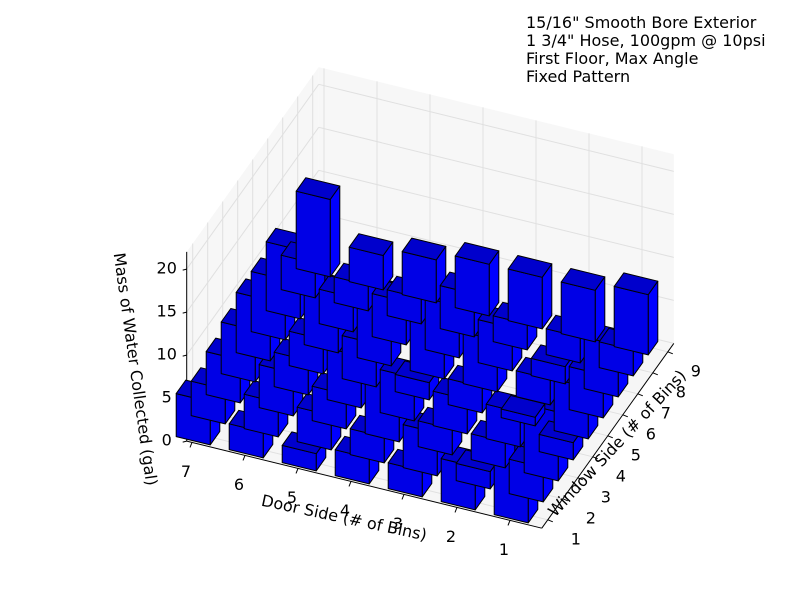  Describe the element at coordinates (641, 22) in the screenshot. I see `annotation-line: 15/16" Smooth Bore Exterior` at that location.